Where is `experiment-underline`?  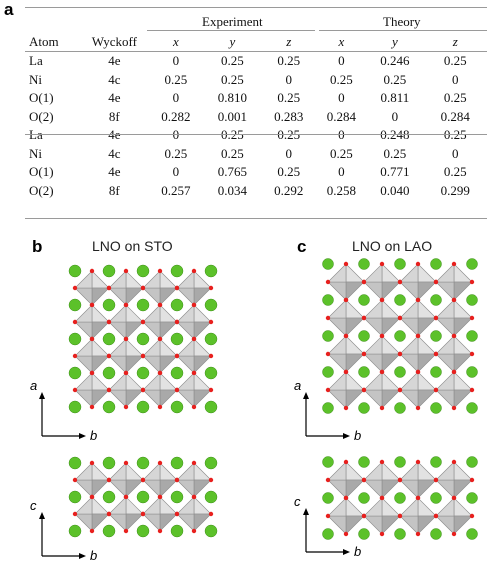 experiment-underline is located at coordinates (231, 30).